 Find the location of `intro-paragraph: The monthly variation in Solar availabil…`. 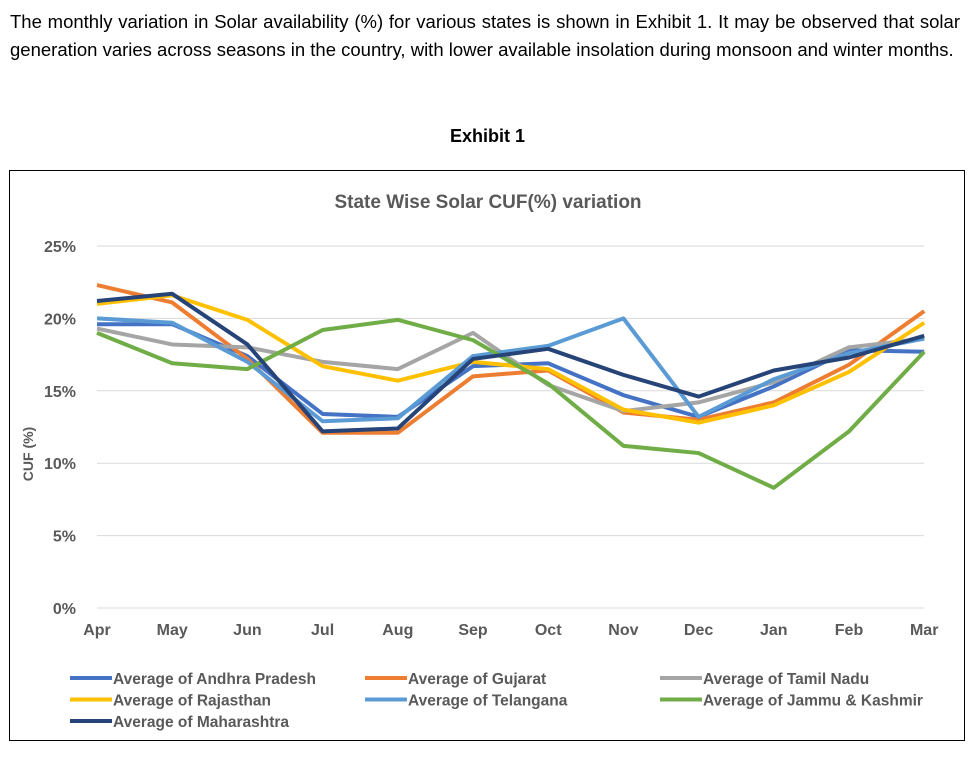

intro-paragraph: The monthly variation in Solar availabil… is located at coordinates (485, 35).